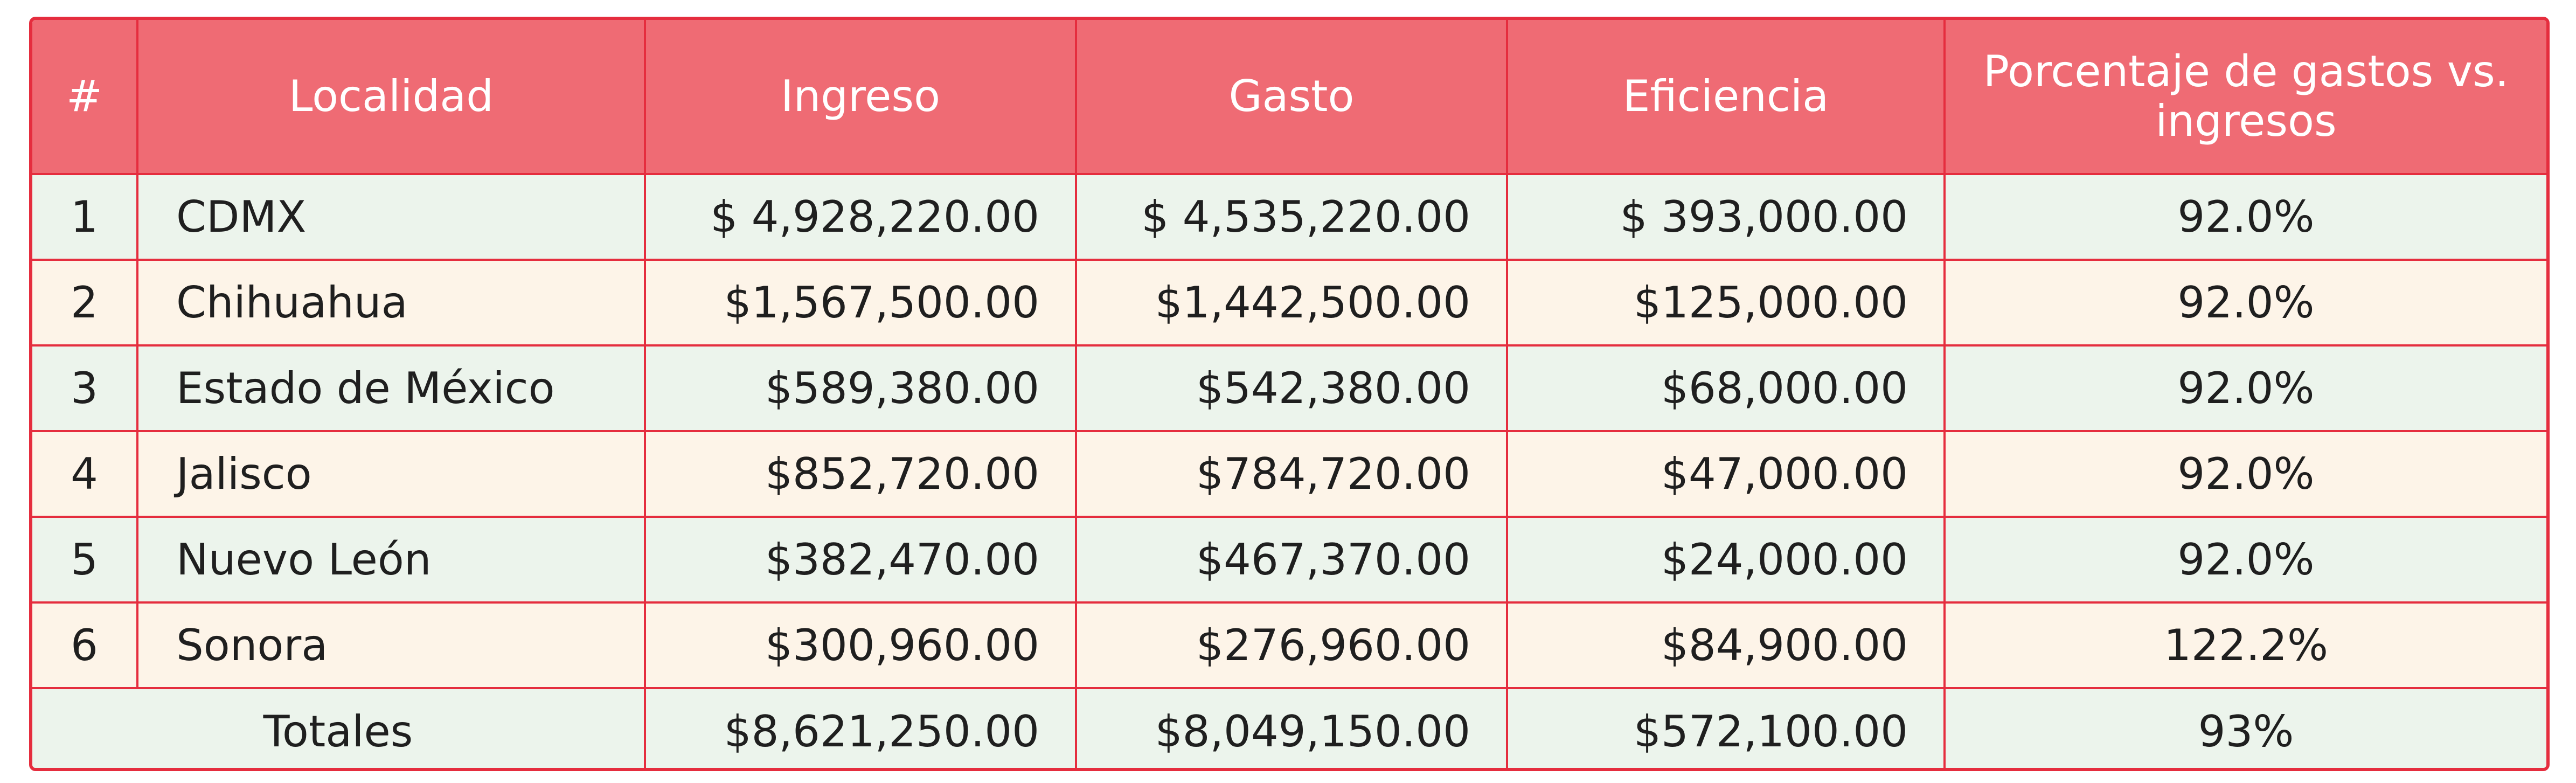  I want to click on row-localidad: Estado de México, so click(391, 388).